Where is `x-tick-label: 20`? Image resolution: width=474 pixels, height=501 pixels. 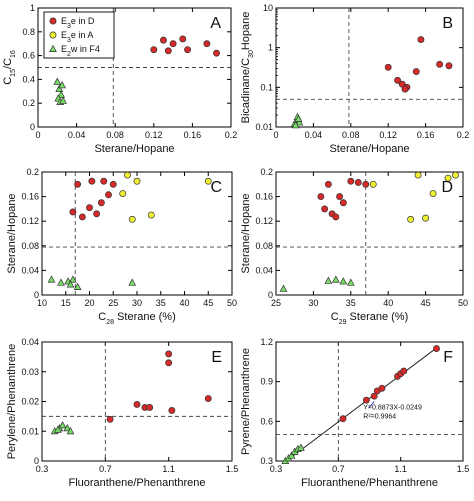
x-tick-label: 20 is located at coordinates (89, 303).